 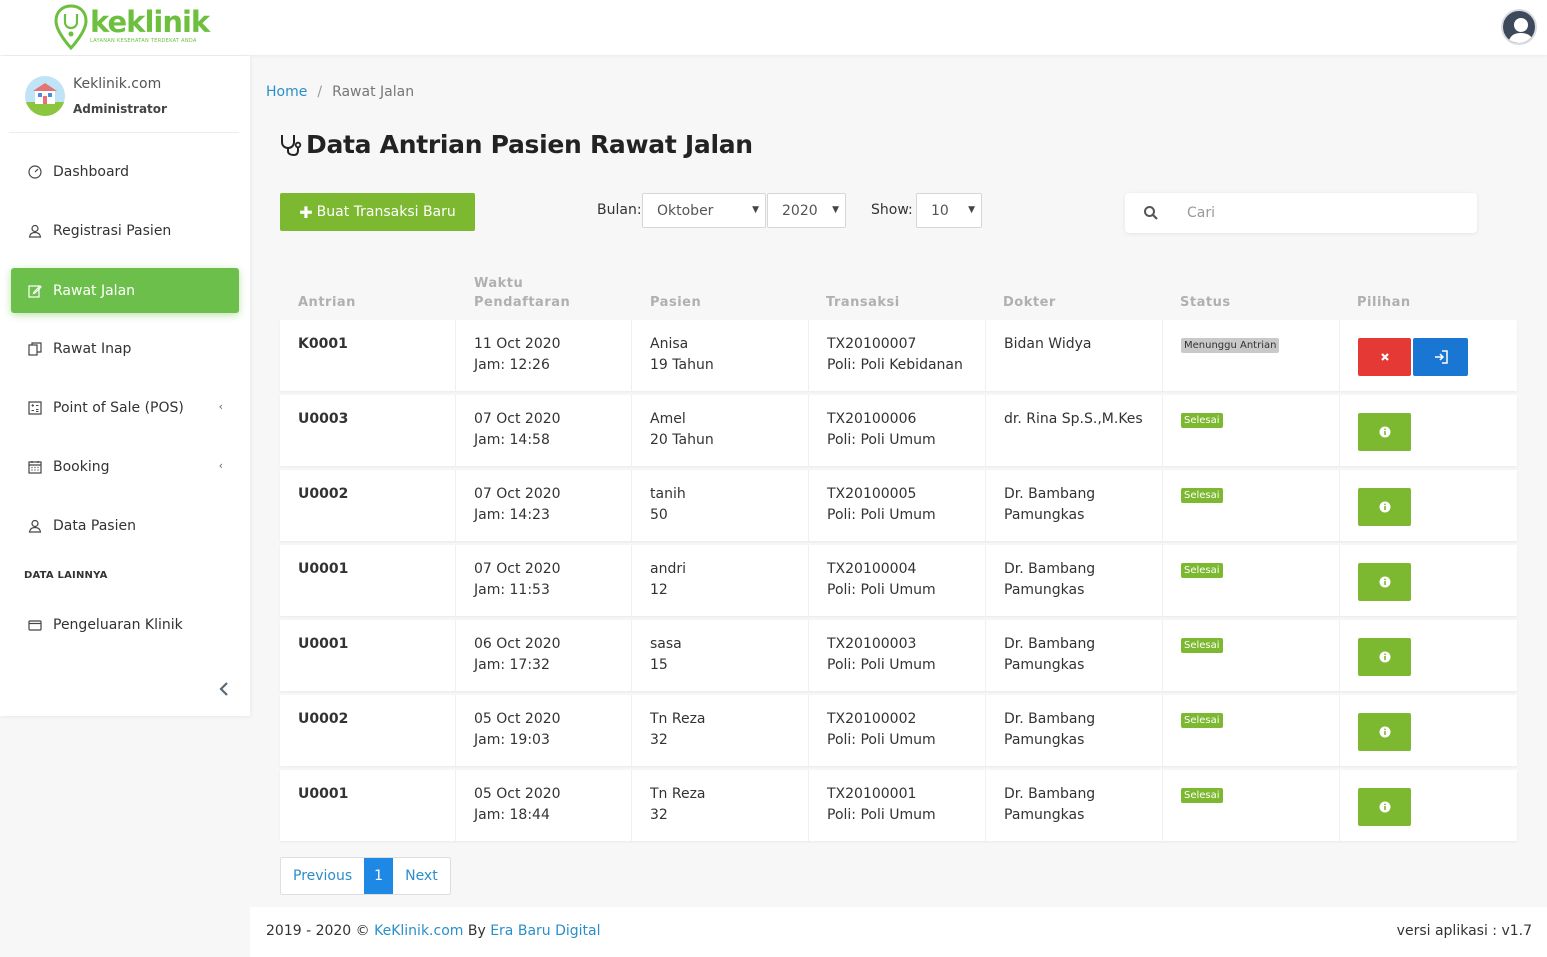 What do you see at coordinates (1519, 27) in the screenshot?
I see `user-avatar` at bounding box center [1519, 27].